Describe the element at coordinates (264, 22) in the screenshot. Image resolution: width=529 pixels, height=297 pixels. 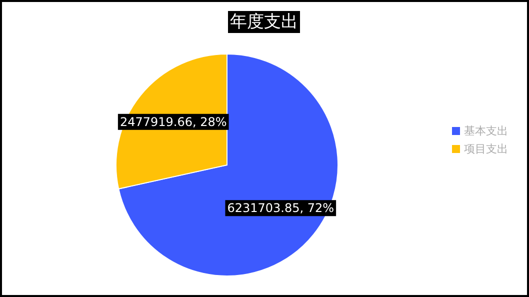
I see `chart-title: 年度支出` at that location.